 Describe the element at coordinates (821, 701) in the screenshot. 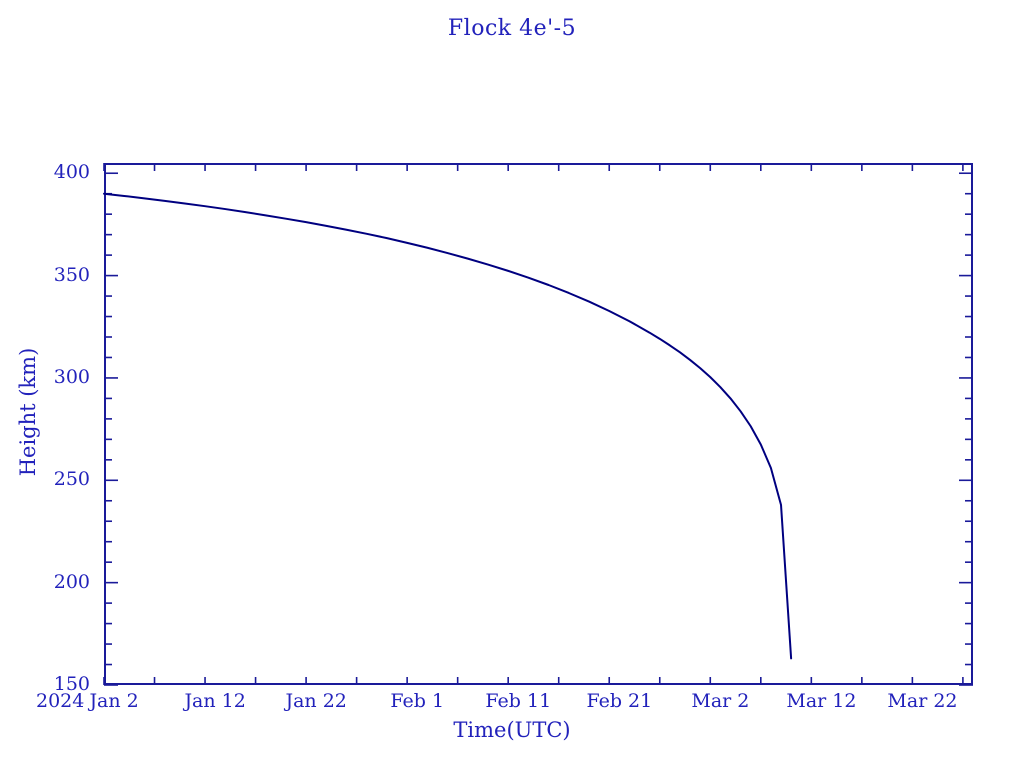

I see `x-tick-label: Mar 12` at that location.